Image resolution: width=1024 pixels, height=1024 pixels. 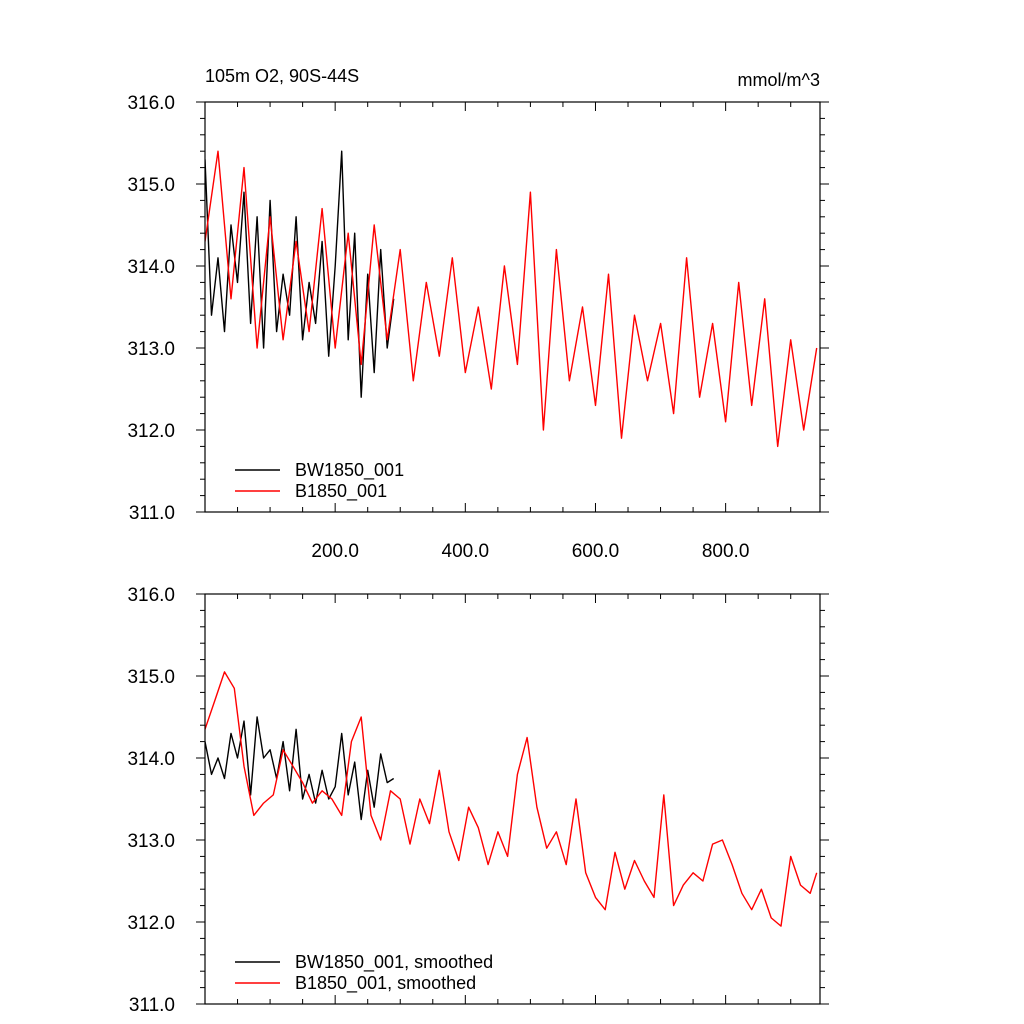 I want to click on top-panel-x-tick-label: 200.0, so click(x=335, y=551).